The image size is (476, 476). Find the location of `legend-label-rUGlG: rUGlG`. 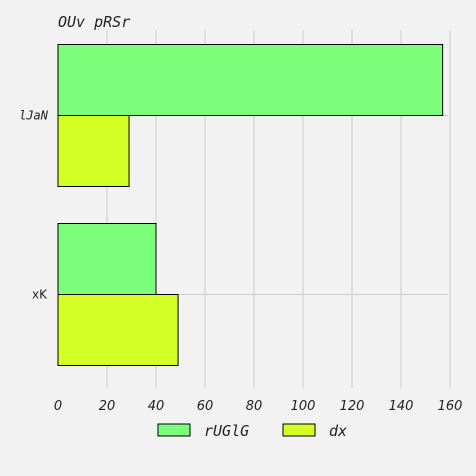

legend-label-rUGlG: rUGlG is located at coordinates (226, 431).